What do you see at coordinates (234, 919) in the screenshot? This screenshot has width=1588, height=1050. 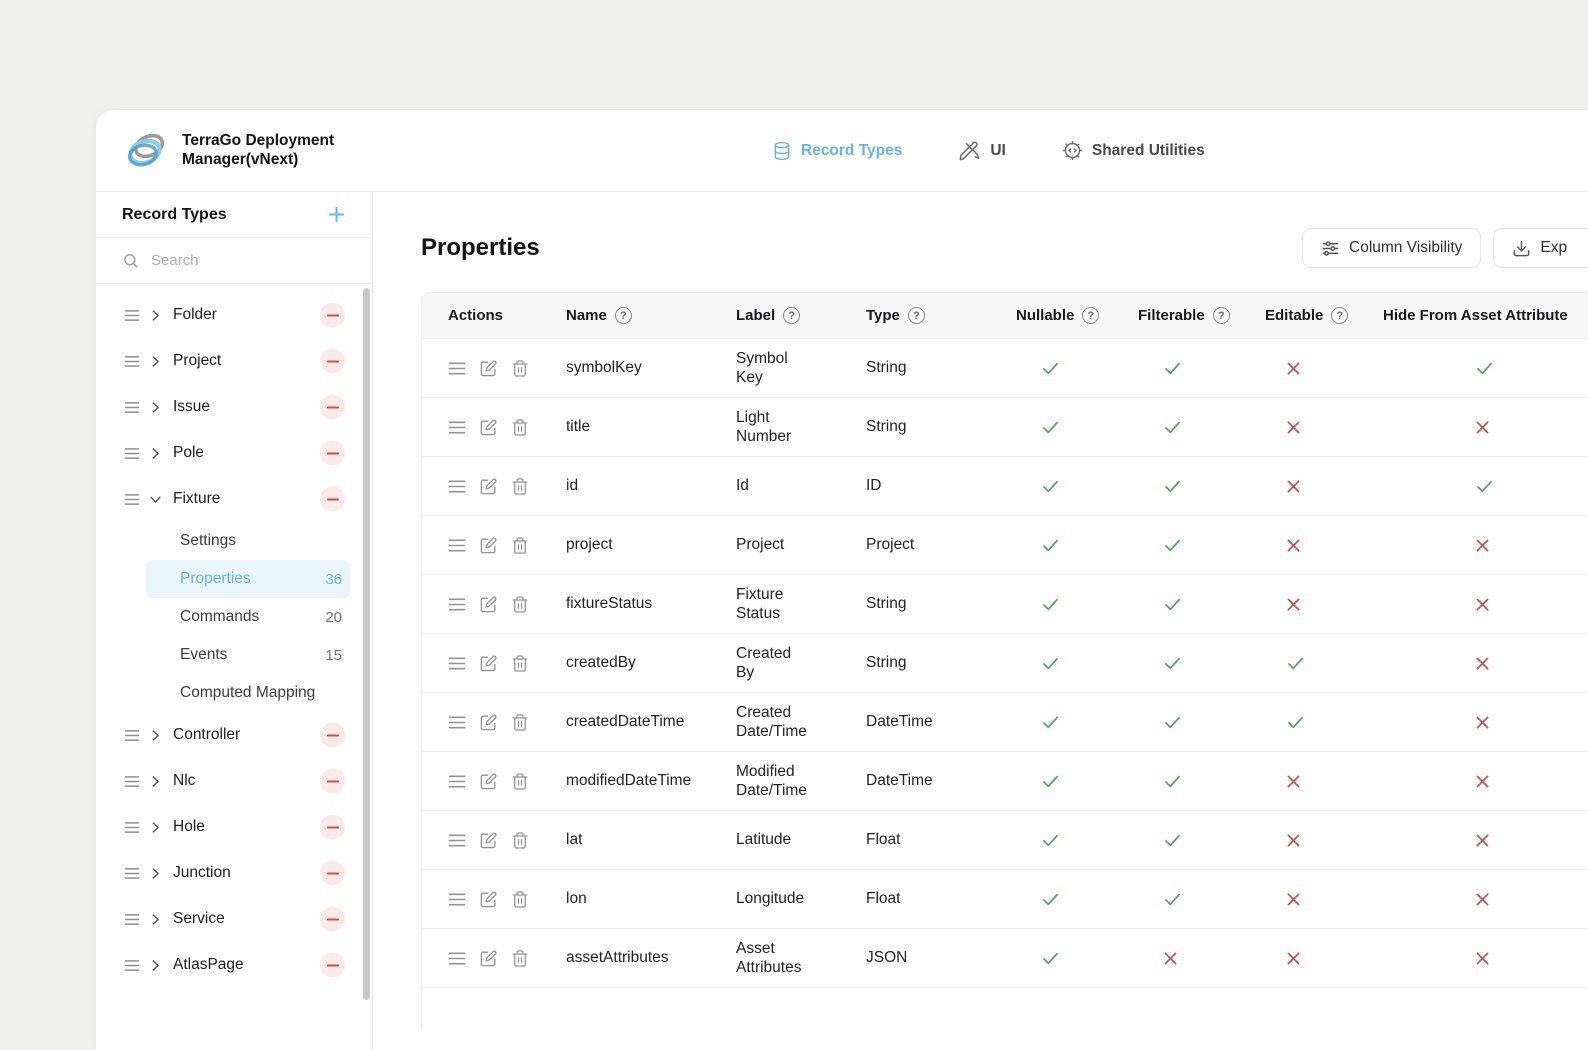 I see `sidebar-item-service: Service` at bounding box center [234, 919].